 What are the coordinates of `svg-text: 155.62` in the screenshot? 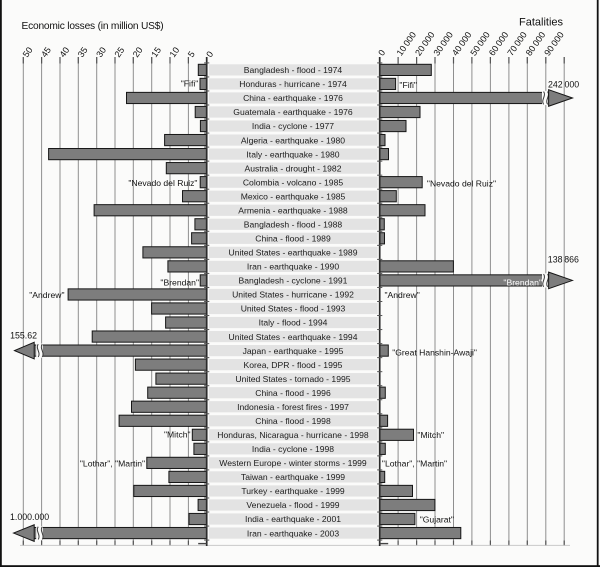 It's located at (23, 335).